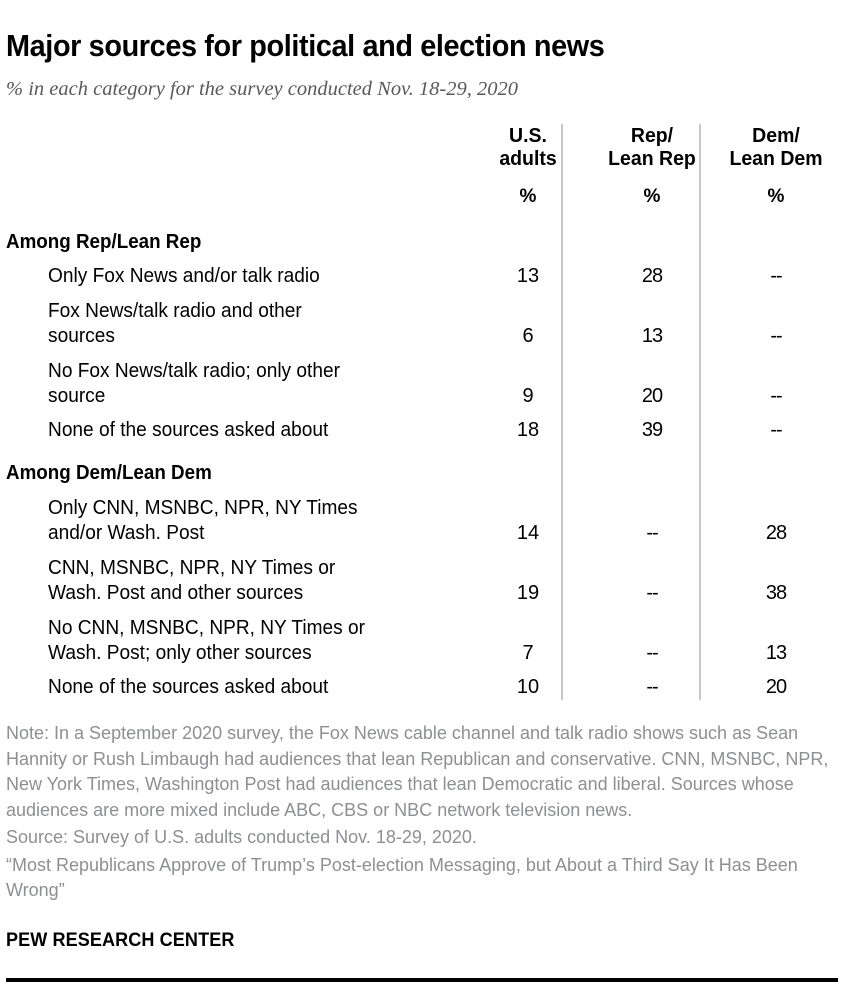 The image size is (844, 1006). Describe the element at coordinates (776, 158) in the screenshot. I see `column-header-line2: Lean Dem` at that location.